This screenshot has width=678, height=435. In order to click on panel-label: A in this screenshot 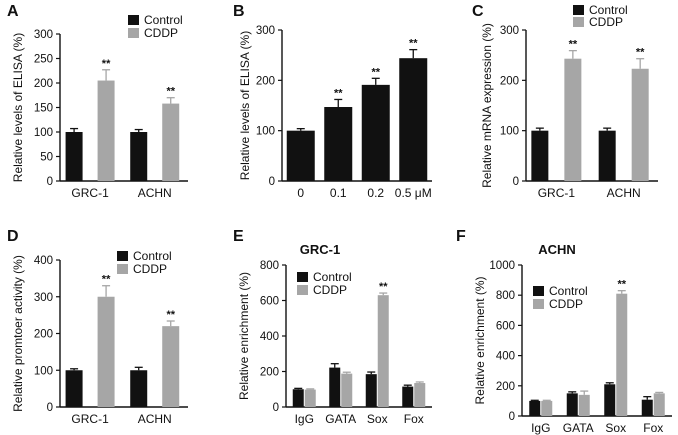, I will do `click(13, 11)`.